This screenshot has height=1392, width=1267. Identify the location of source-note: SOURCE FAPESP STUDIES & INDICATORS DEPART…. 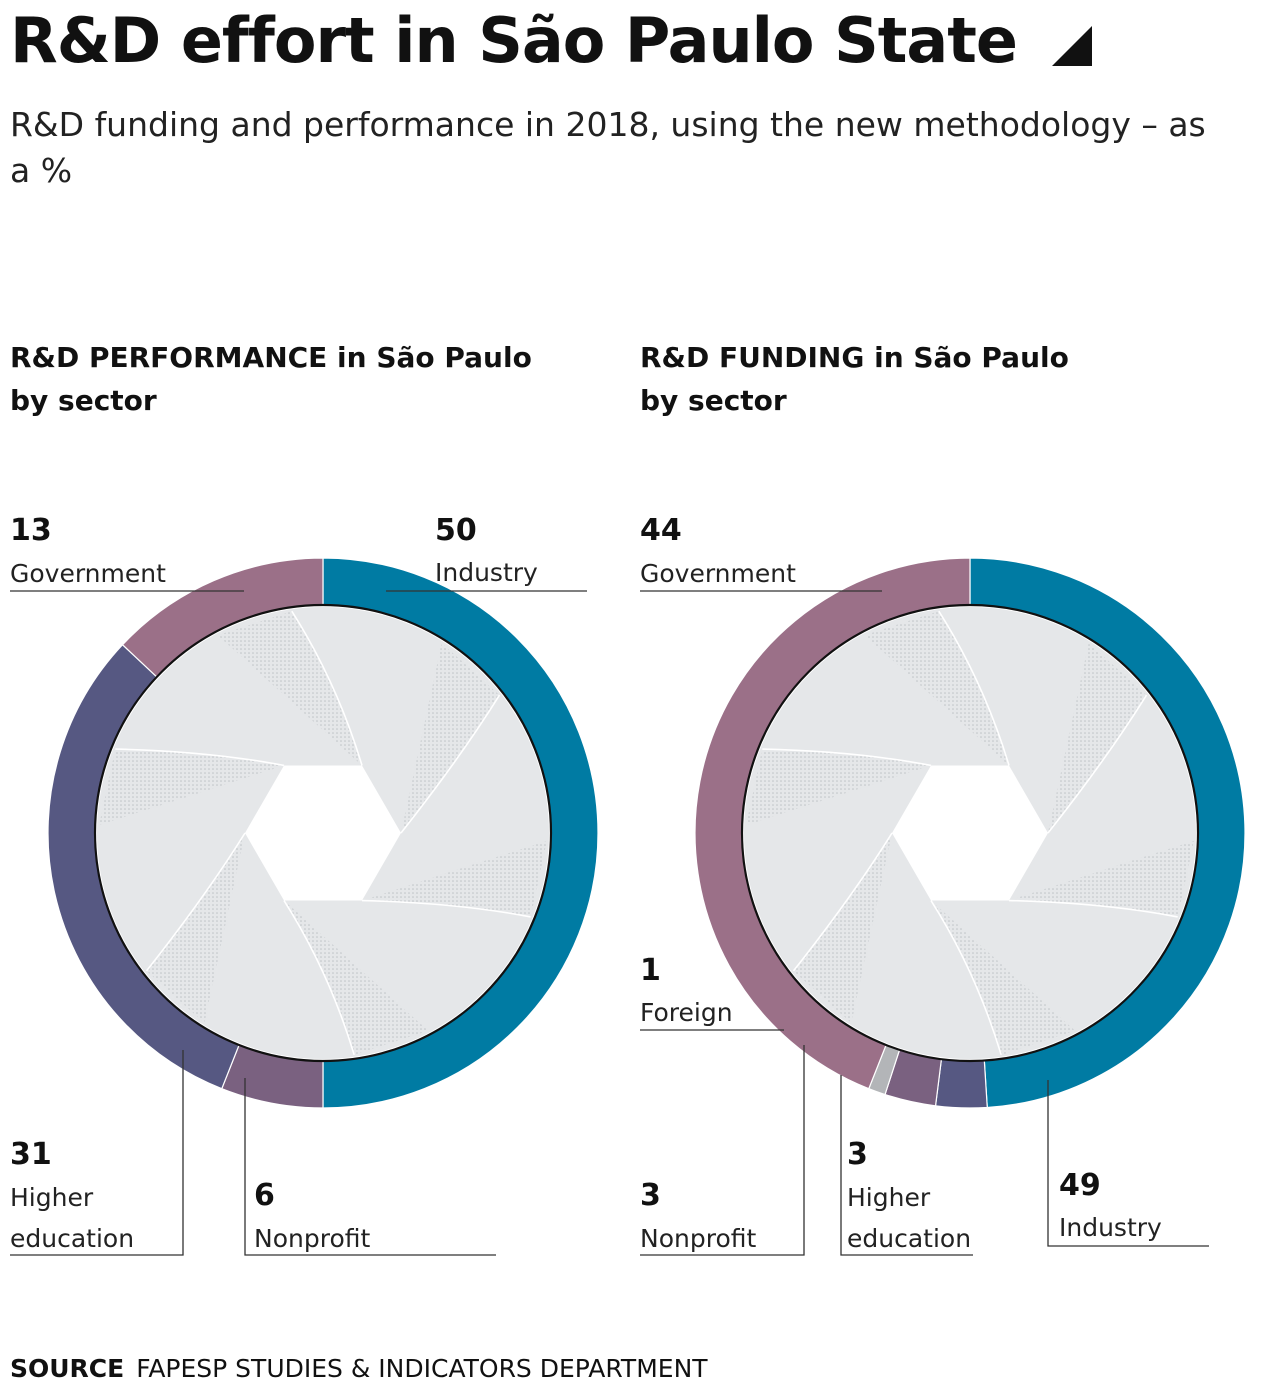
(359, 1368).